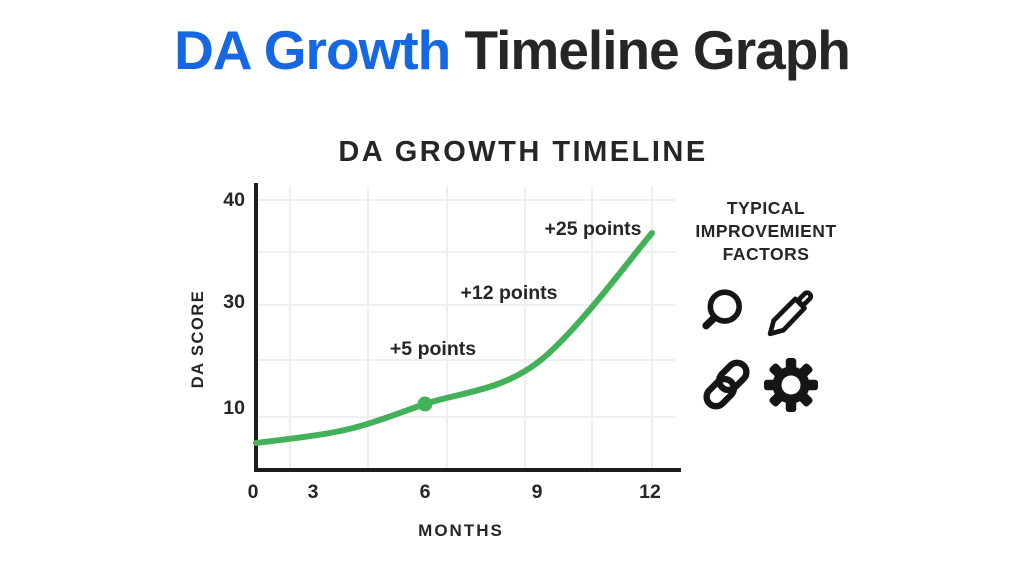 This screenshot has height=576, width=1024. I want to click on x-tick-6: 6, so click(425, 492).